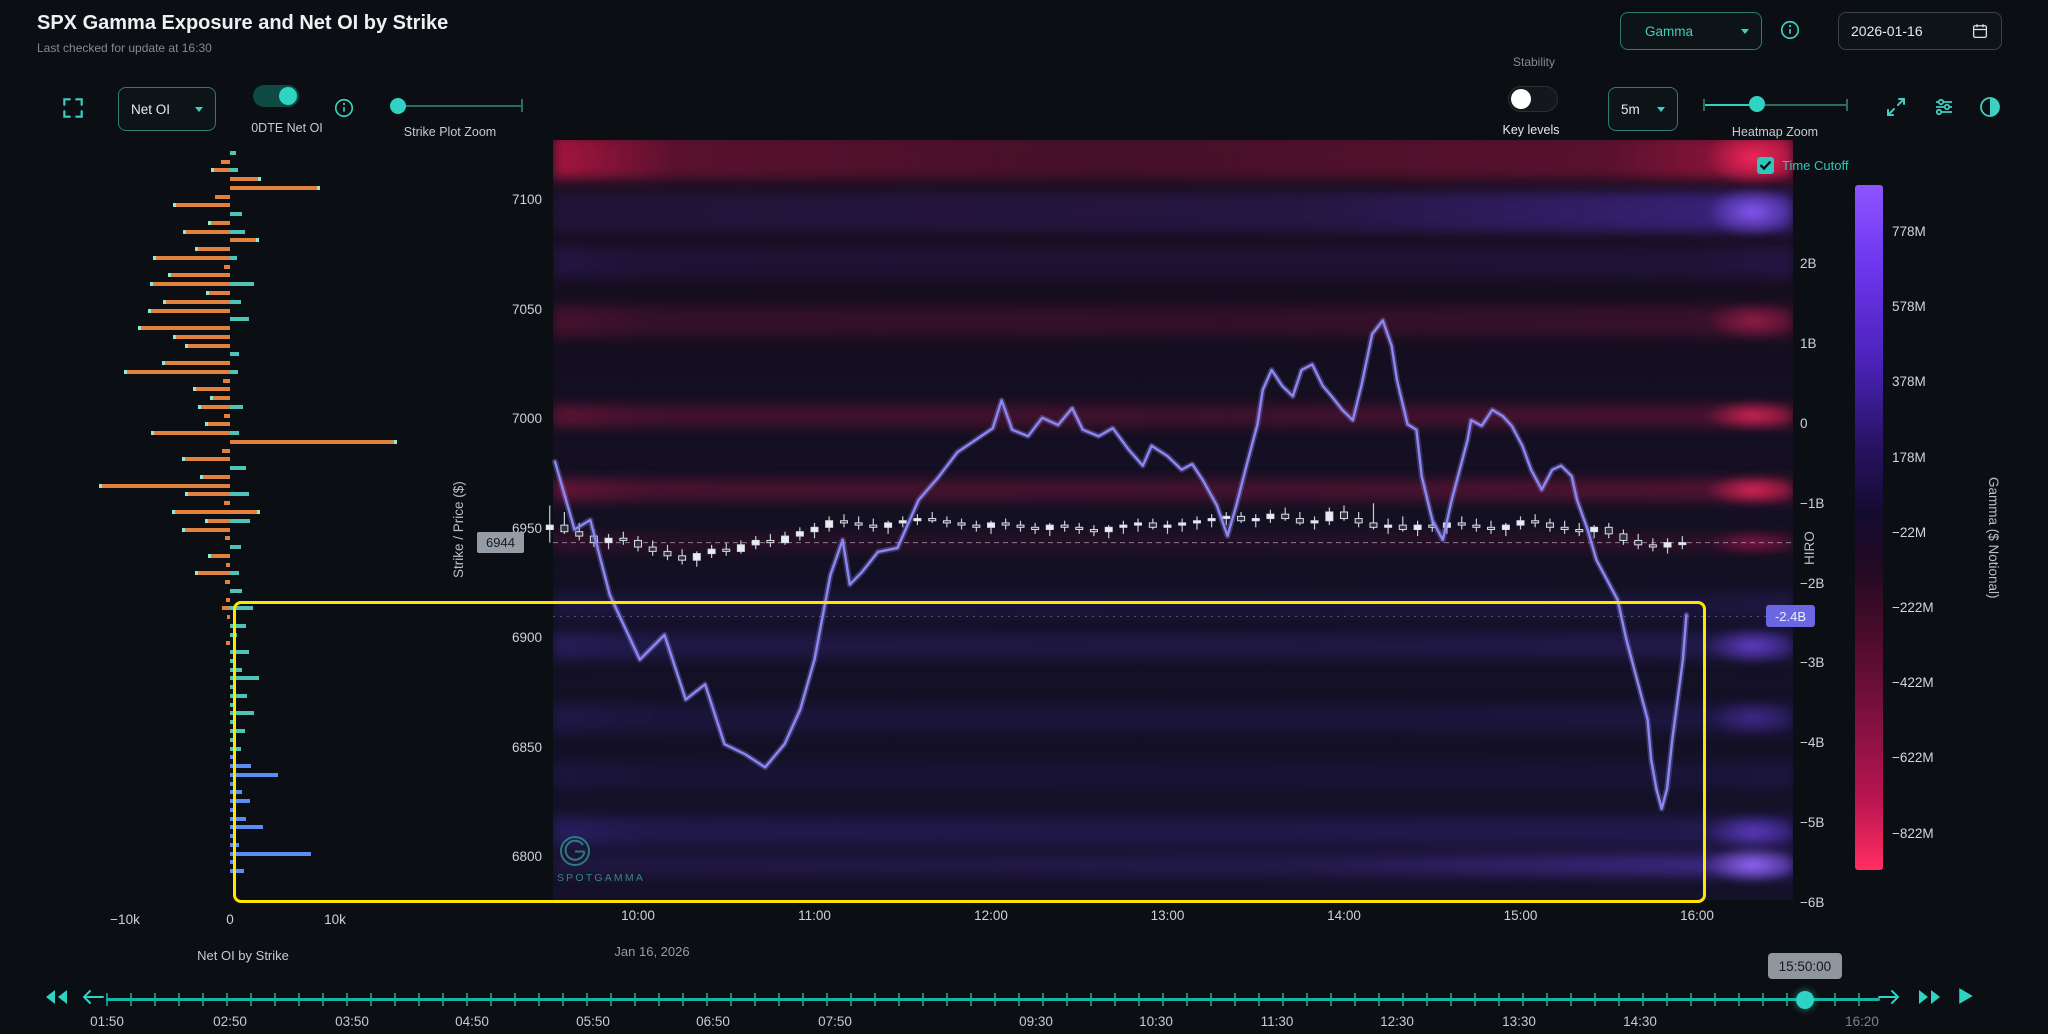  Describe the element at coordinates (1643, 109) in the screenshot. I see `interval-select: 5m` at that location.